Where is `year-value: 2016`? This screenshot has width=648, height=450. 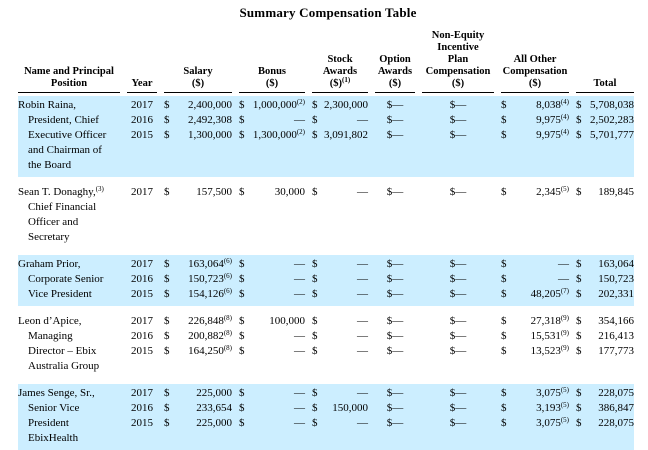 year-value: 2016 is located at coordinates (142, 408).